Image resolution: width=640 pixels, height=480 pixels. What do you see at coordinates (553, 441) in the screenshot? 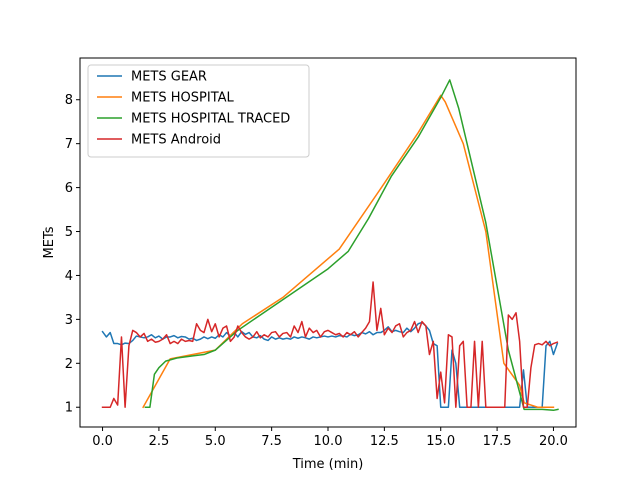
I see `x-tick-label: 20.0` at bounding box center [553, 441].